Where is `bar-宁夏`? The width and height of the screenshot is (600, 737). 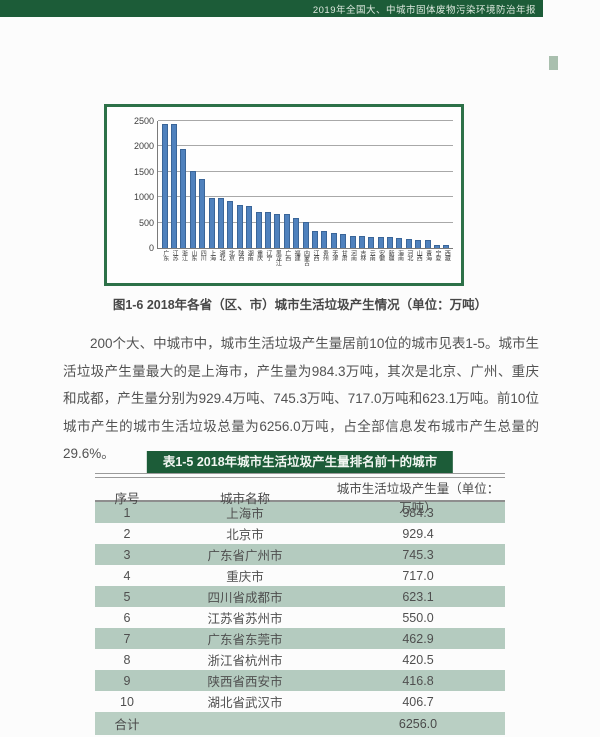
bar-宁夏 is located at coordinates (437, 246).